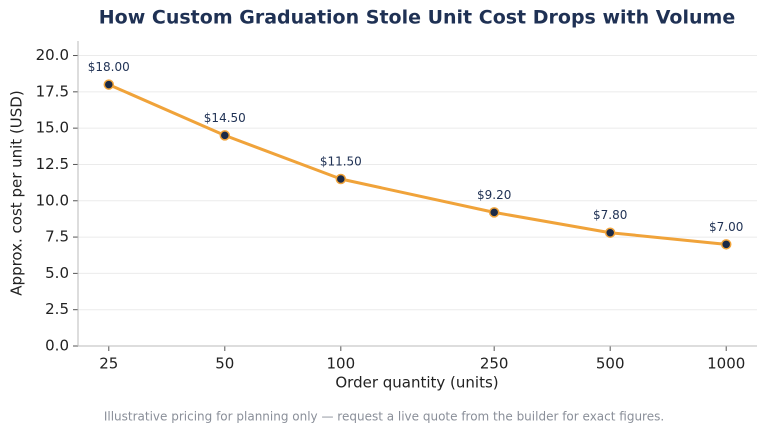 The image size is (768, 433). Describe the element at coordinates (52, 128) in the screenshot. I see `y-tick-label: 15.0` at that location.